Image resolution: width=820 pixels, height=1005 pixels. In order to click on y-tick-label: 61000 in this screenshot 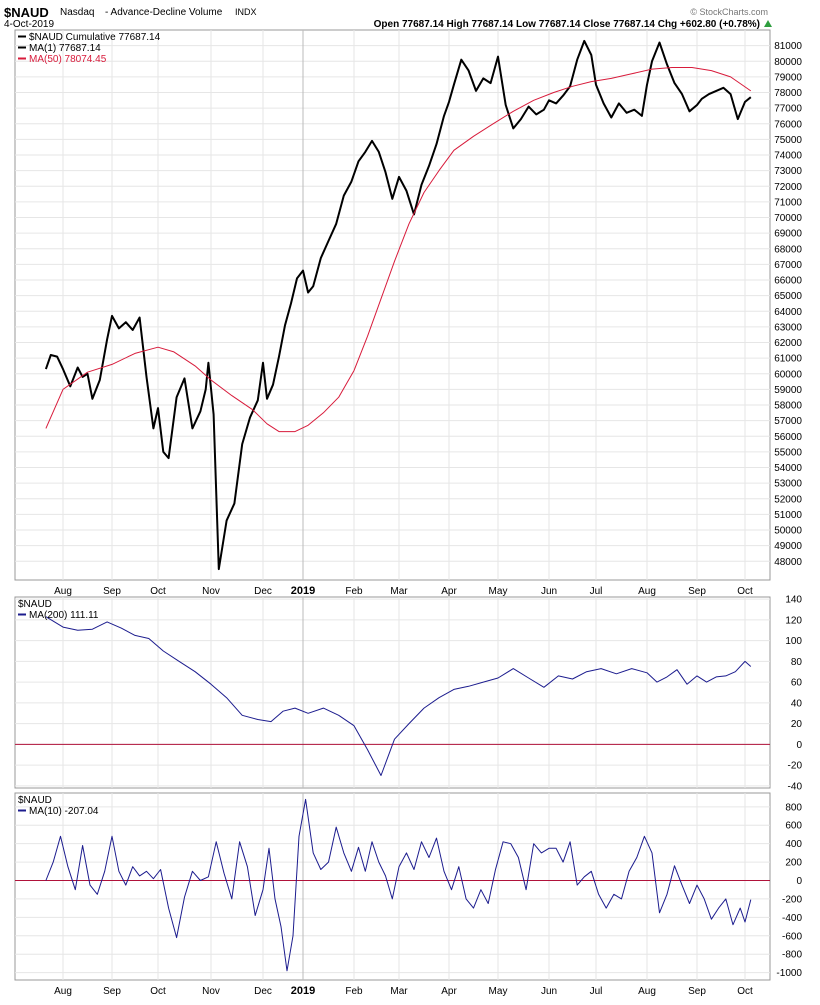, I will do `click(788, 359)`.